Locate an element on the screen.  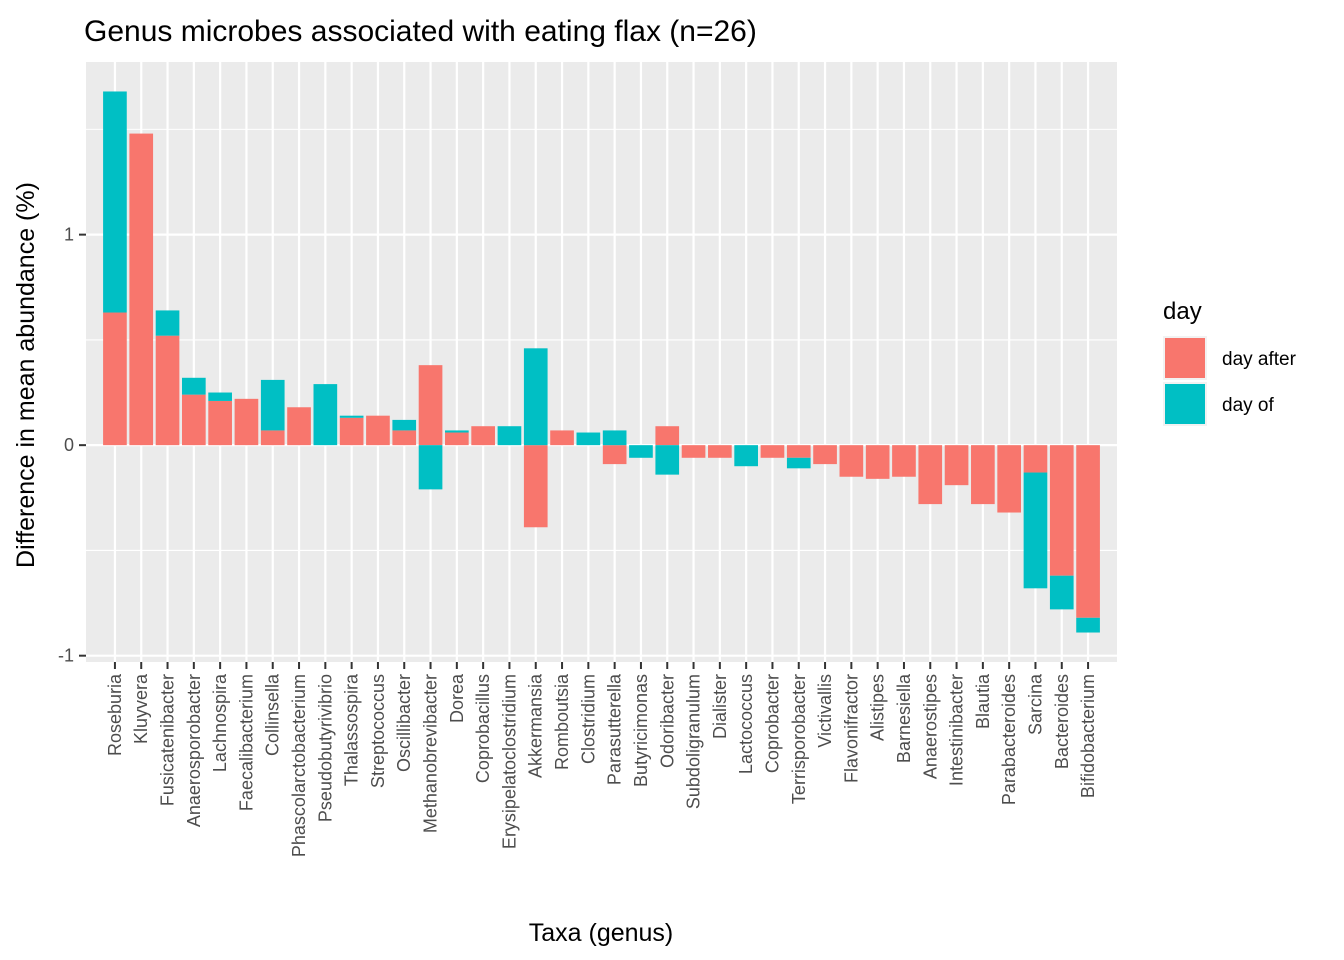
x-tick-label: Romboutsia is located at coordinates (562, 721).